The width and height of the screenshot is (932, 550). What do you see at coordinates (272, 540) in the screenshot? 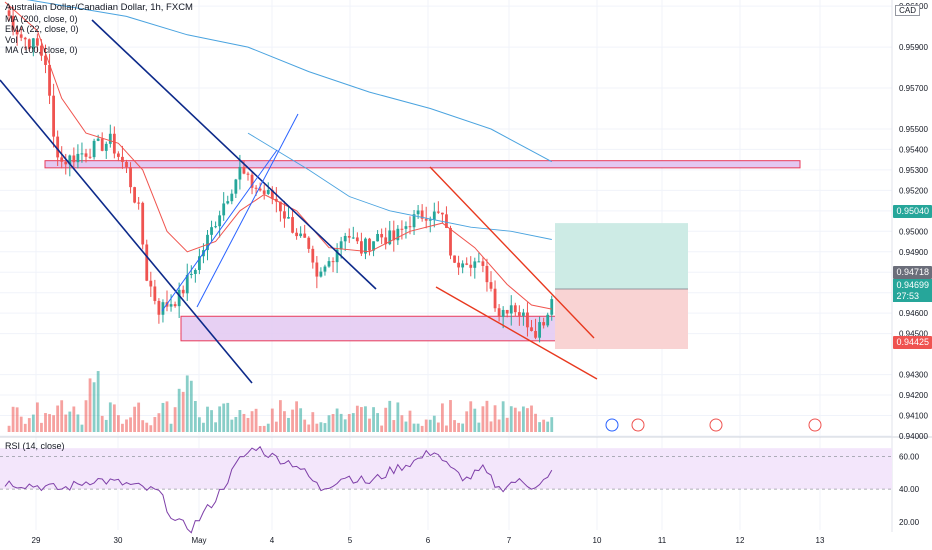
I see `time-axis-label: 4` at bounding box center [272, 540].